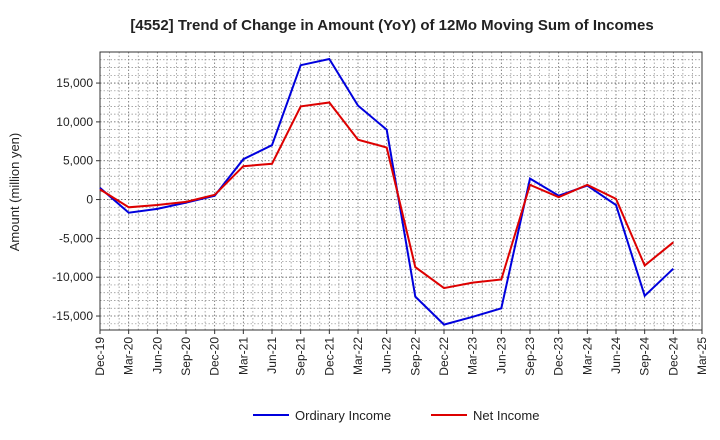 This screenshot has height=440, width=720. What do you see at coordinates (530, 356) in the screenshot?
I see `x-tick-label: Sep-23` at bounding box center [530, 356].